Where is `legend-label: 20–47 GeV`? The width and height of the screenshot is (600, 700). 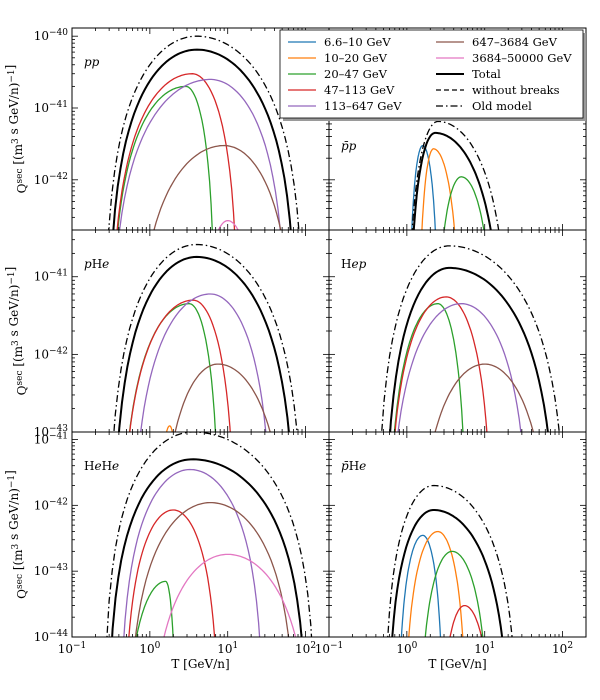
legend-label: 20–47 GeV is located at coordinates (356, 74).